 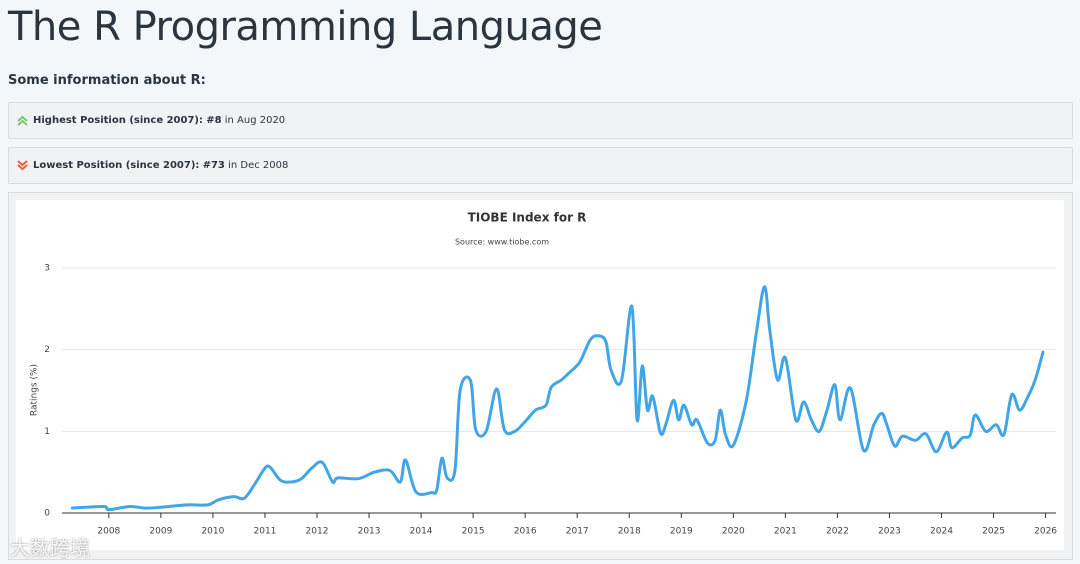 I want to click on down-icon, so click(x=22, y=165).